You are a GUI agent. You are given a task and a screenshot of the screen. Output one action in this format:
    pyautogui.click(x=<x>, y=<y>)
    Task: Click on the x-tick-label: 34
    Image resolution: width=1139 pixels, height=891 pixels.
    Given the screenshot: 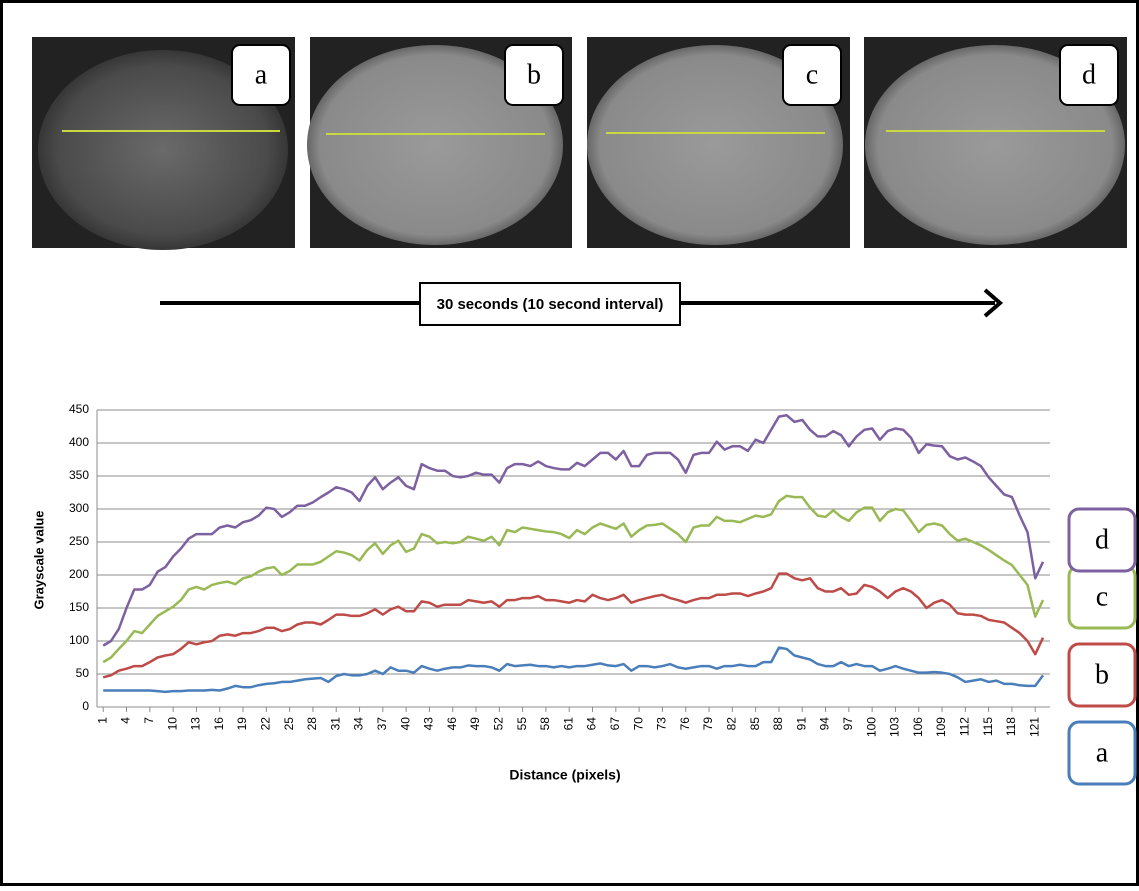 What is the action you would take?
    pyautogui.click(x=359, y=724)
    